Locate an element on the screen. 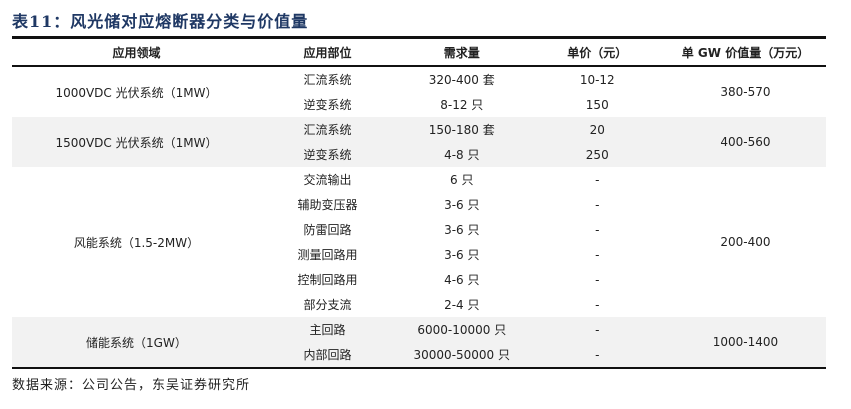  cell-domain: 风能系统（1.5-2MW） is located at coordinates (136, 242).